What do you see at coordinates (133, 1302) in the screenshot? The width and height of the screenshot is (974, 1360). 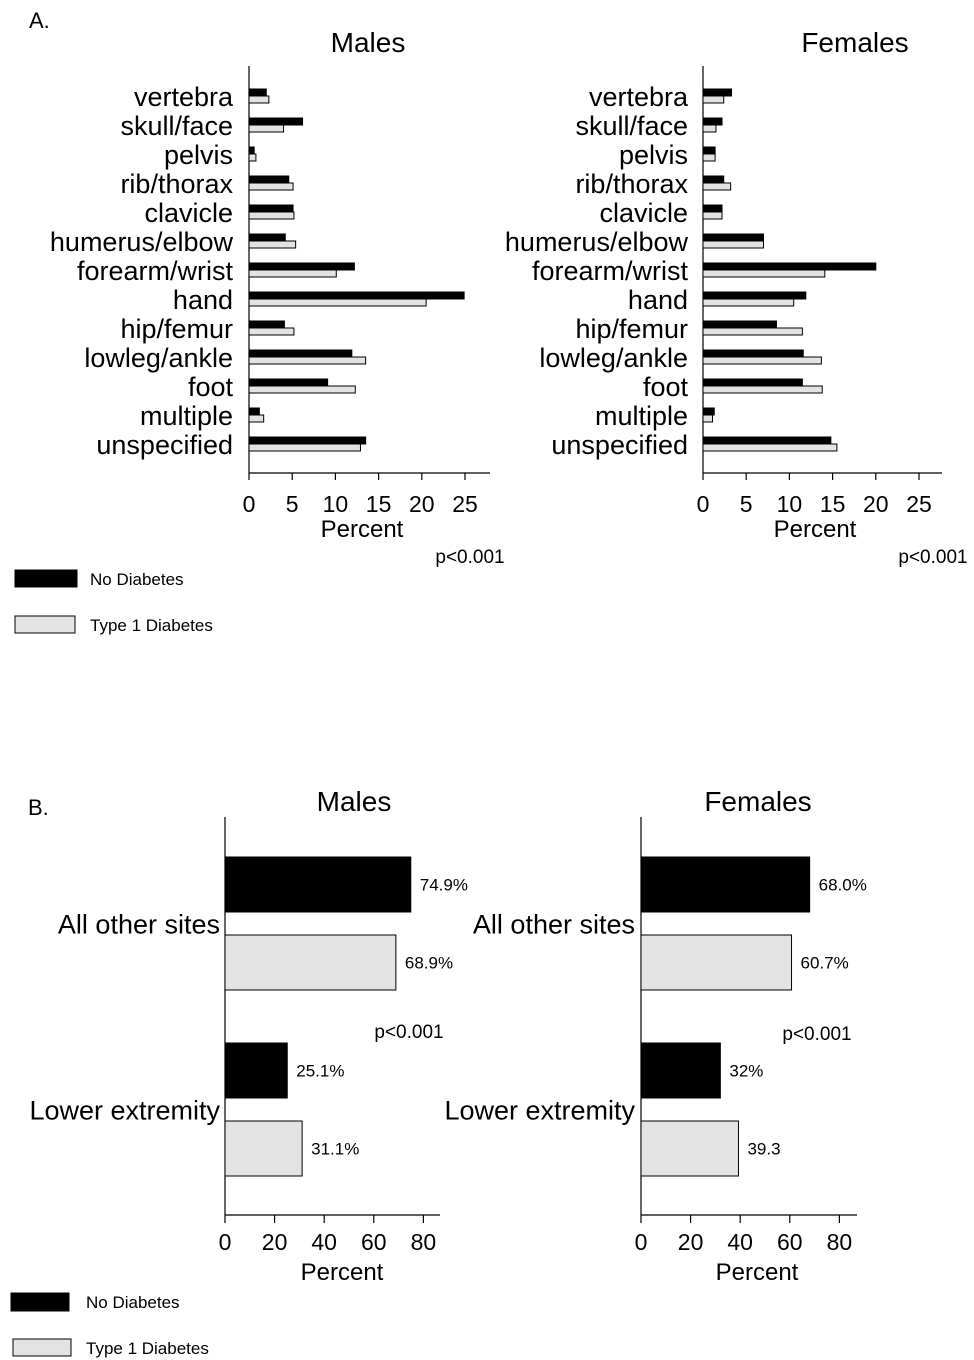 I see `legend-b-label-no-diabetes: No Diabetes` at bounding box center [133, 1302].